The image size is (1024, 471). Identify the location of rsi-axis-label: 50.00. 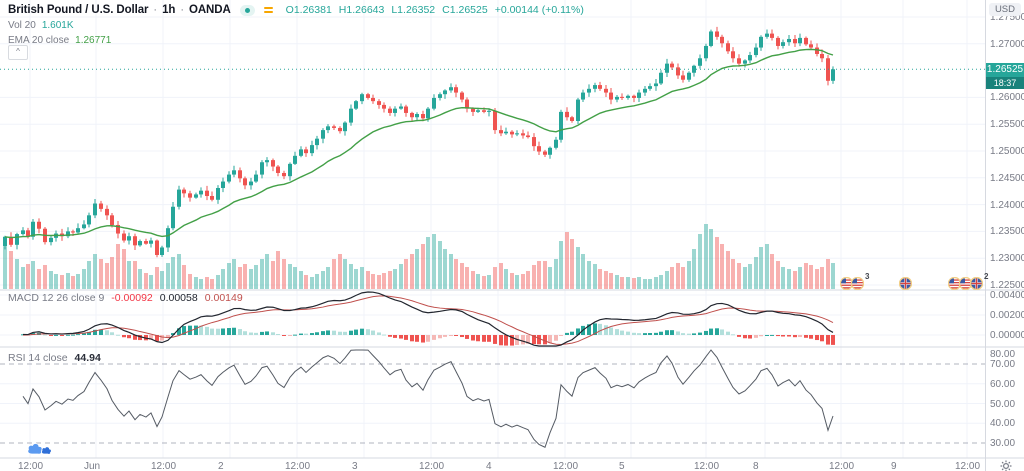
(1003, 404).